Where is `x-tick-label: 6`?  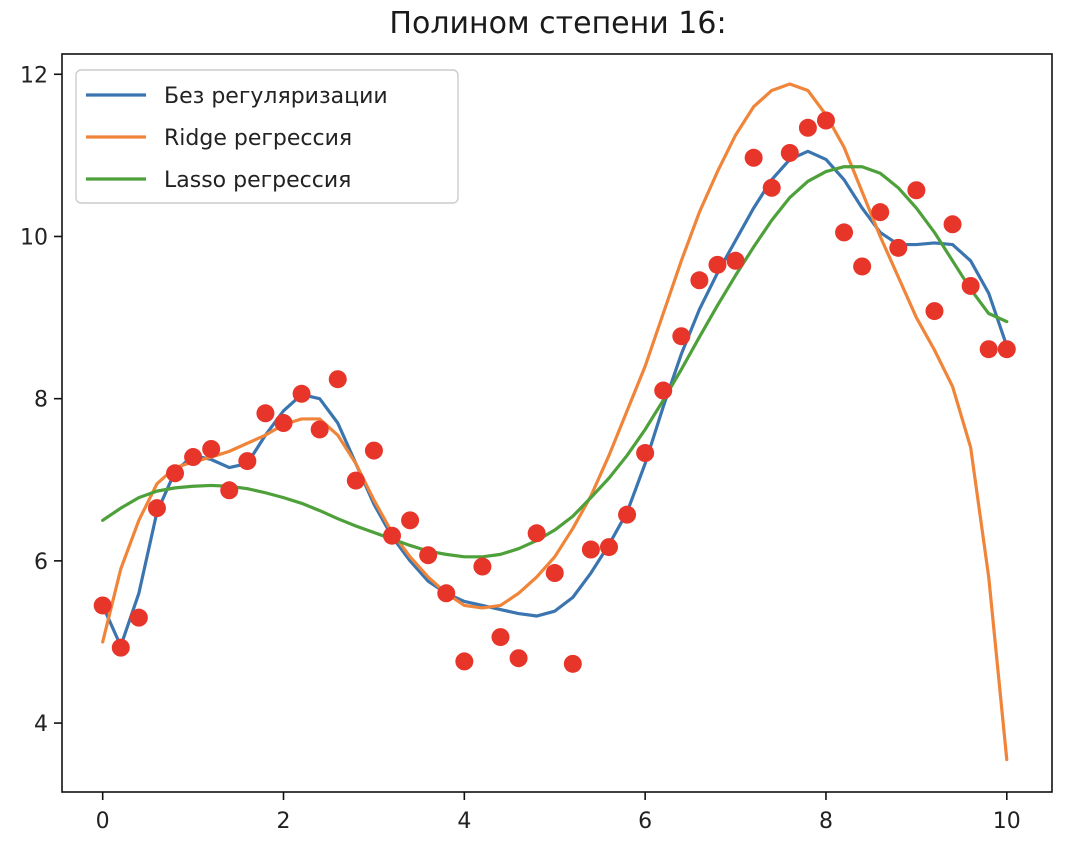
x-tick-label: 6 is located at coordinates (645, 821).